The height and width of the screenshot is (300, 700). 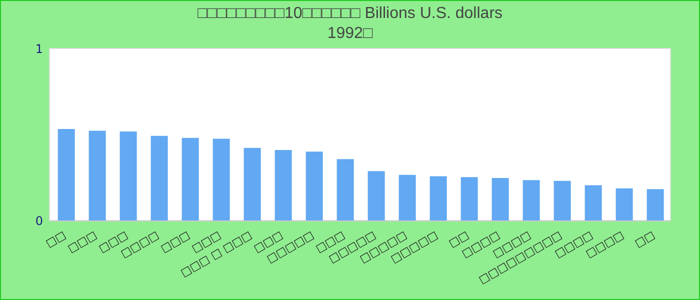 I want to click on chart-title: □□□□□□□□□10□□□□□□ Billions U.S. dollars, so click(x=350, y=14).